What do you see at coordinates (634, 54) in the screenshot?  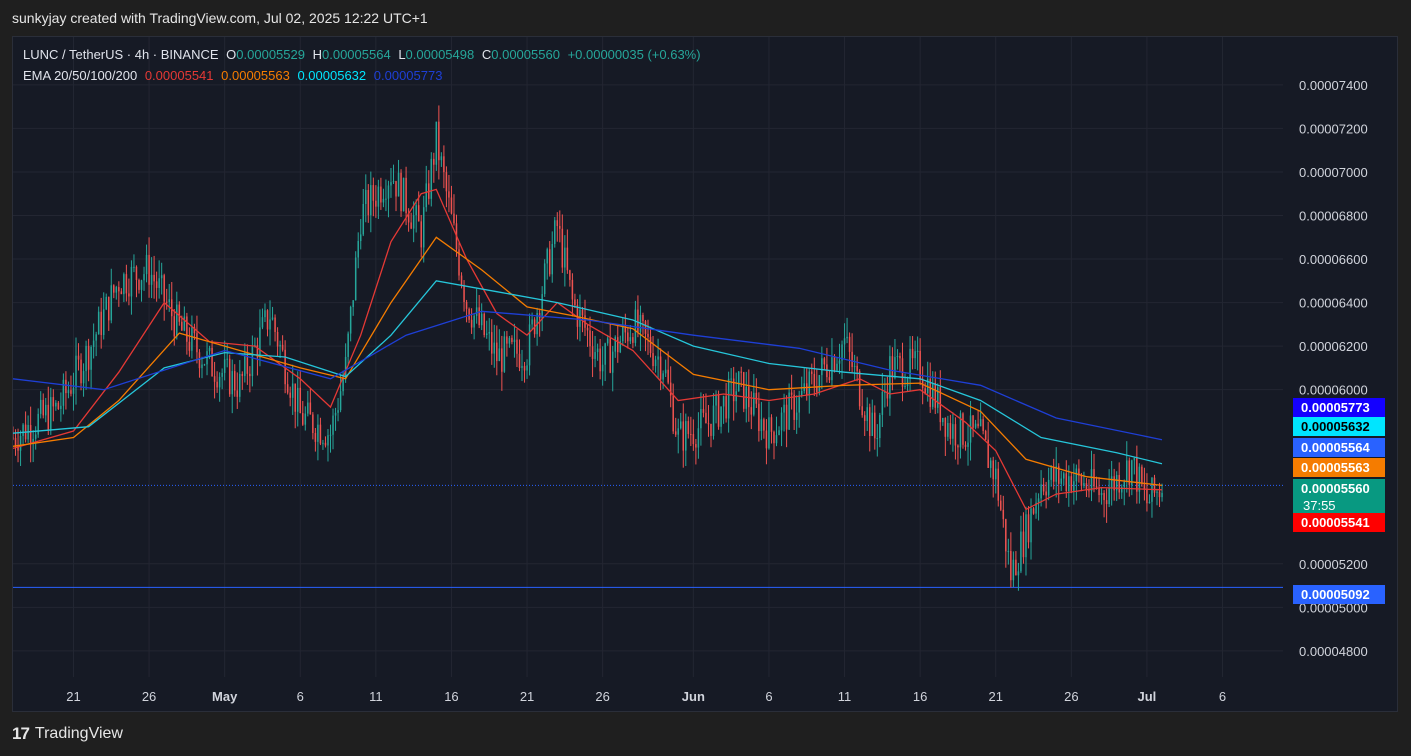 I see `change-value: +0.00000035 (+0.63%)` at bounding box center [634, 54].